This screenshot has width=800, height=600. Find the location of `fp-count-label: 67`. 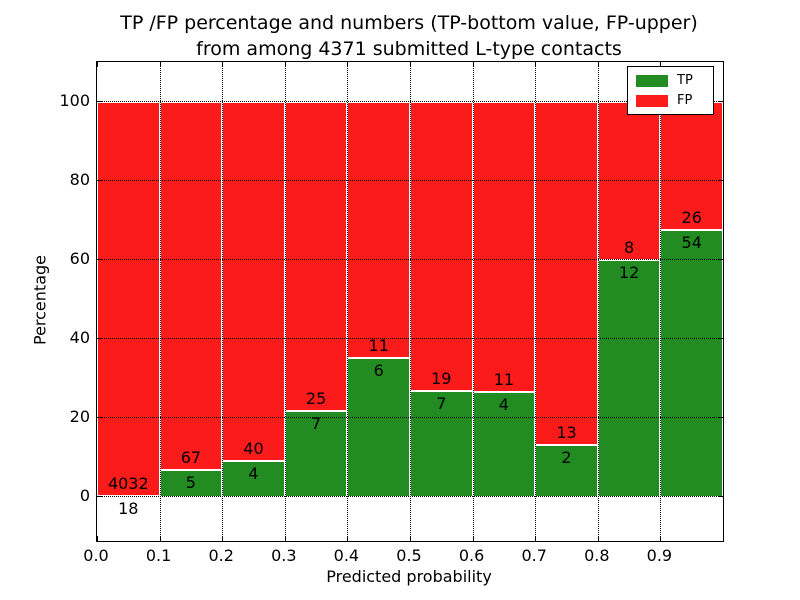

fp-count-label: 67 is located at coordinates (191, 457).